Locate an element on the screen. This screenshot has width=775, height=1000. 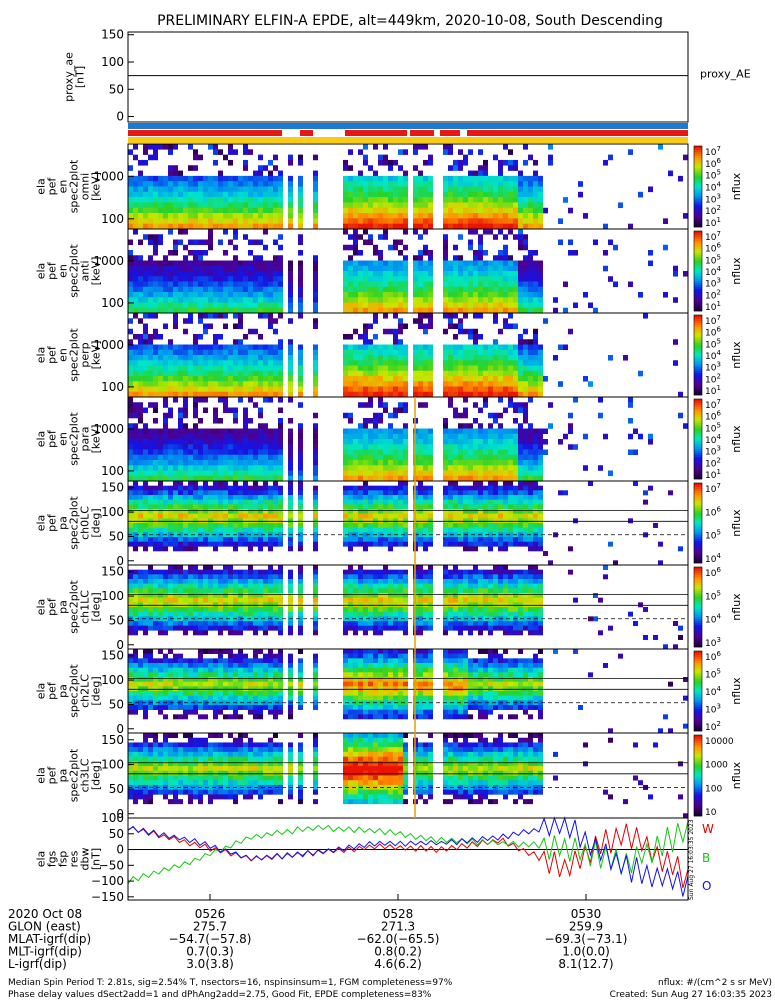
colorbar-tick-label: 107 is located at coordinates (713, 320).